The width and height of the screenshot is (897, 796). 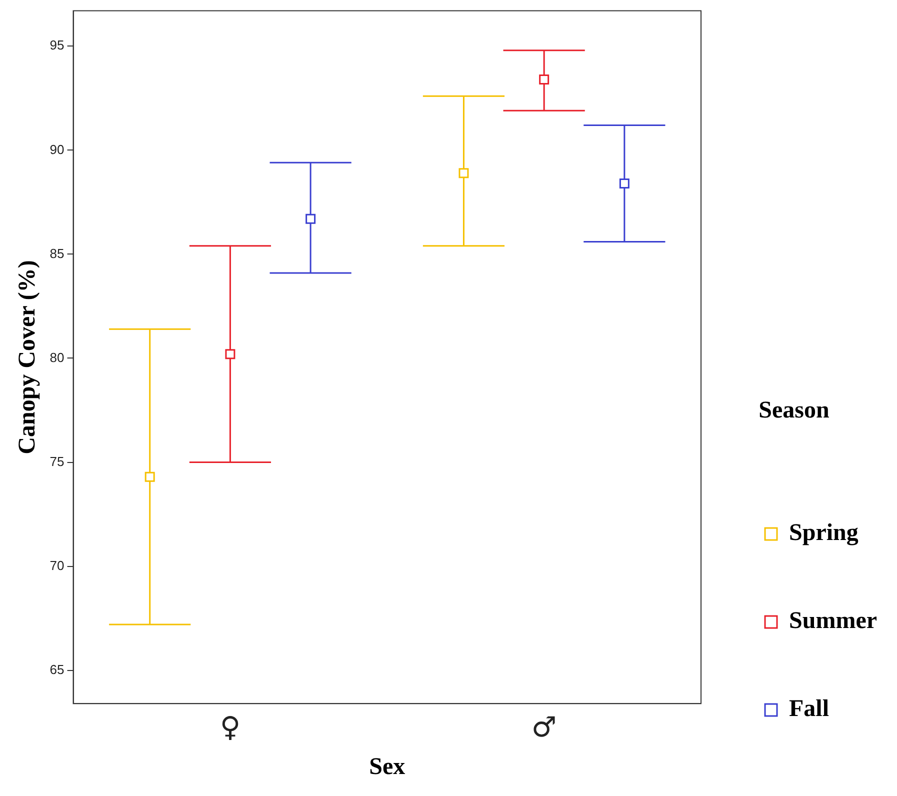 What do you see at coordinates (230, 727) in the screenshot?
I see `x-tick-label: ♀` at bounding box center [230, 727].